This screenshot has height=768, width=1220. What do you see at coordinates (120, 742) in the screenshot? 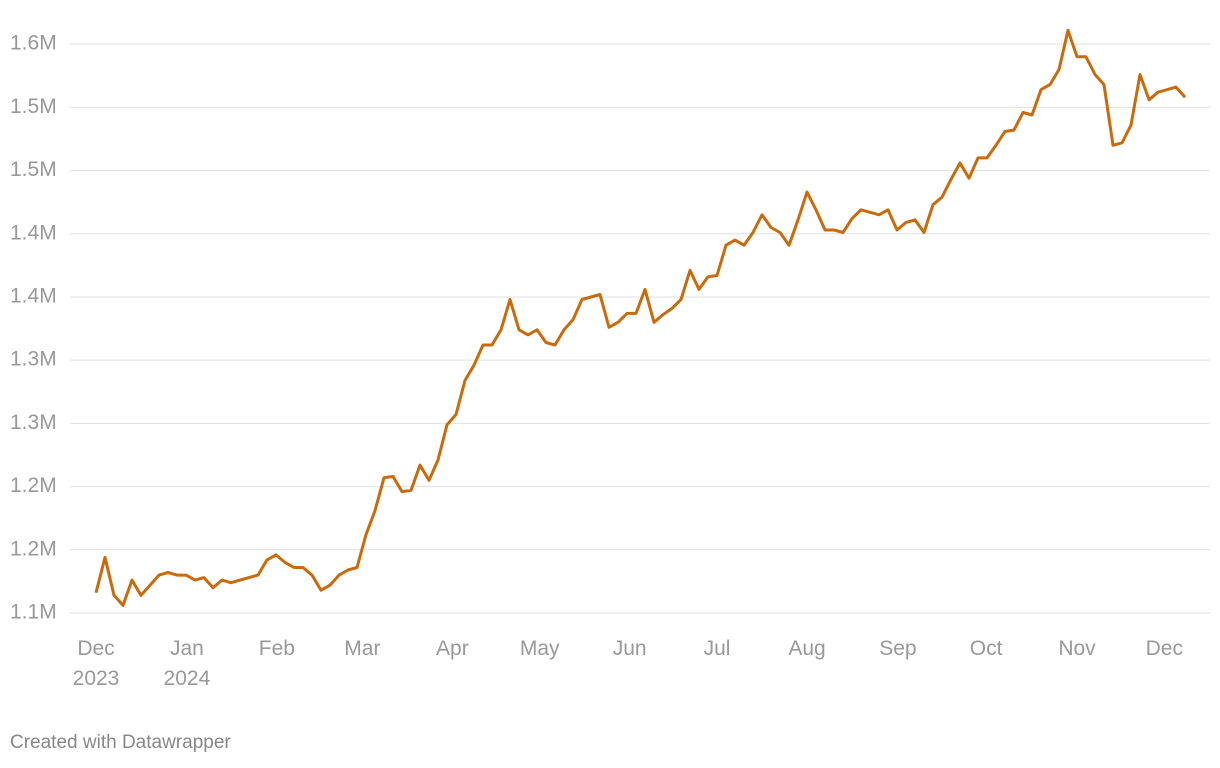
I see `source: Created with Datawrapper` at bounding box center [120, 742].